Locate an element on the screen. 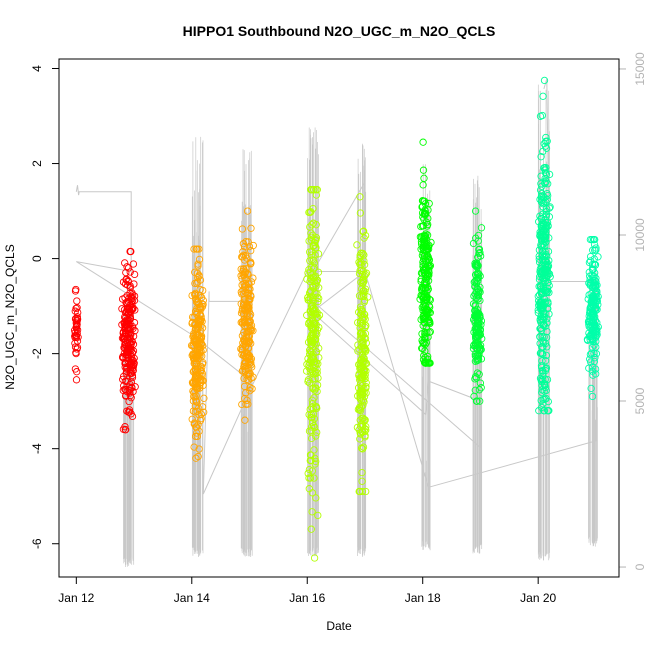  y-tick-label: 0 is located at coordinates (37, 258).